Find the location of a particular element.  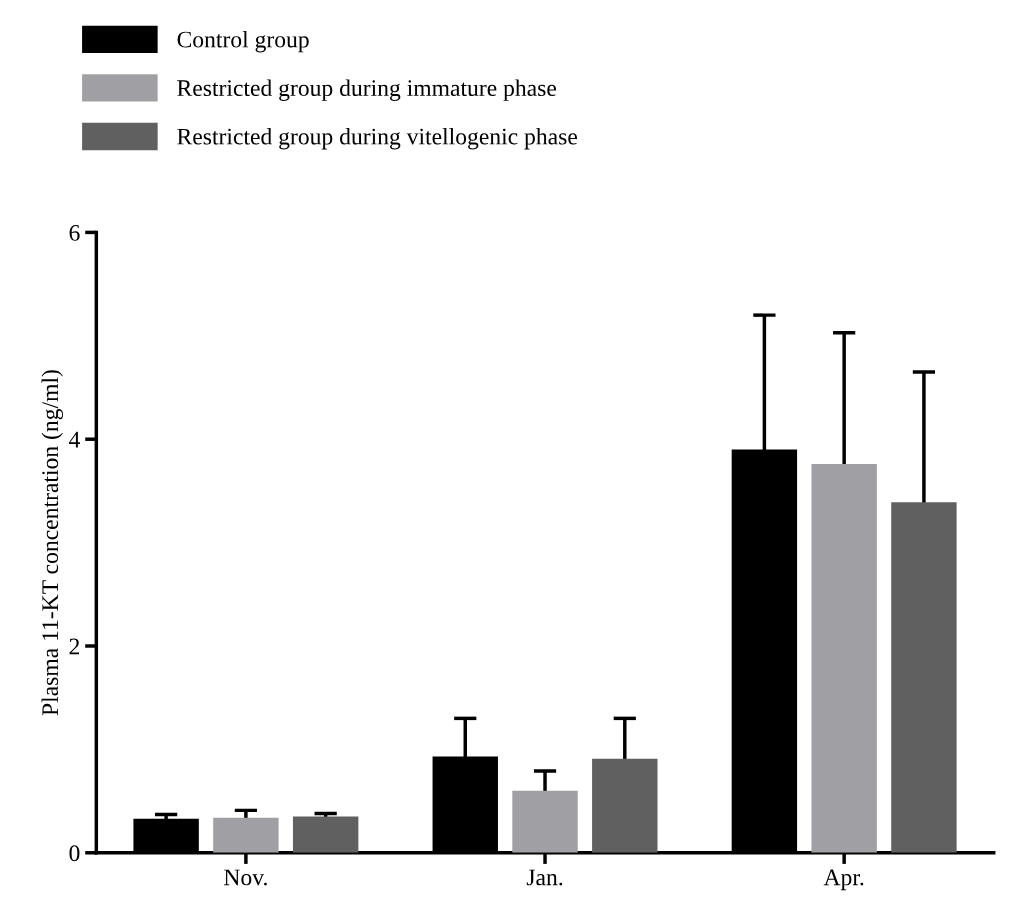

x-tick-label: Jan. is located at coordinates (544, 877).